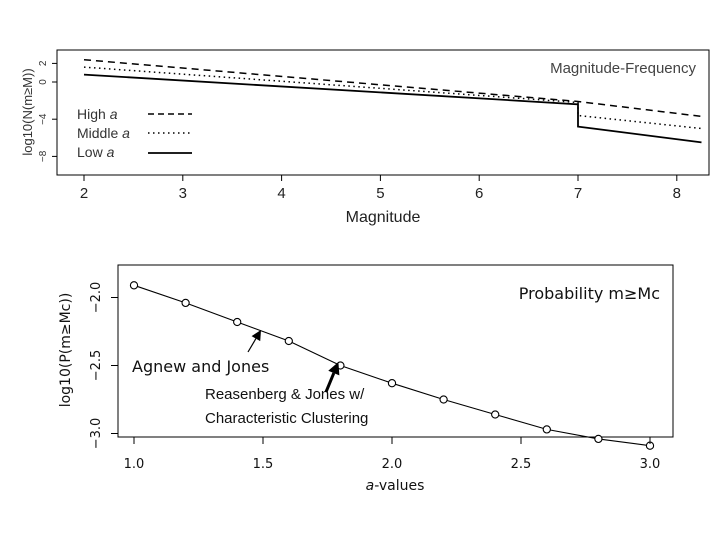 The width and height of the screenshot is (720, 540). What do you see at coordinates (330, 382) in the screenshot?
I see `annotation-arrow-reasenberg` at bounding box center [330, 382].